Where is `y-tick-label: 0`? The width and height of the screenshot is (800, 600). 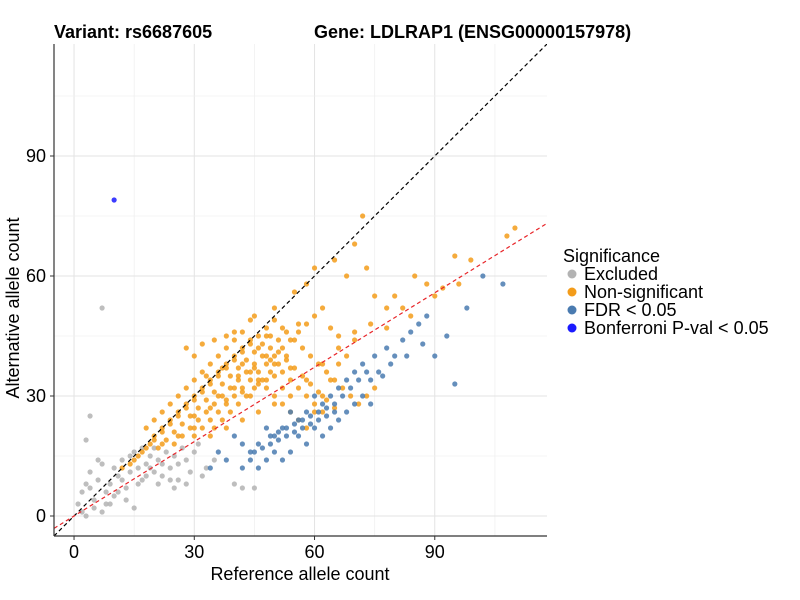
y-tick-label: 0 is located at coordinates (41, 516).